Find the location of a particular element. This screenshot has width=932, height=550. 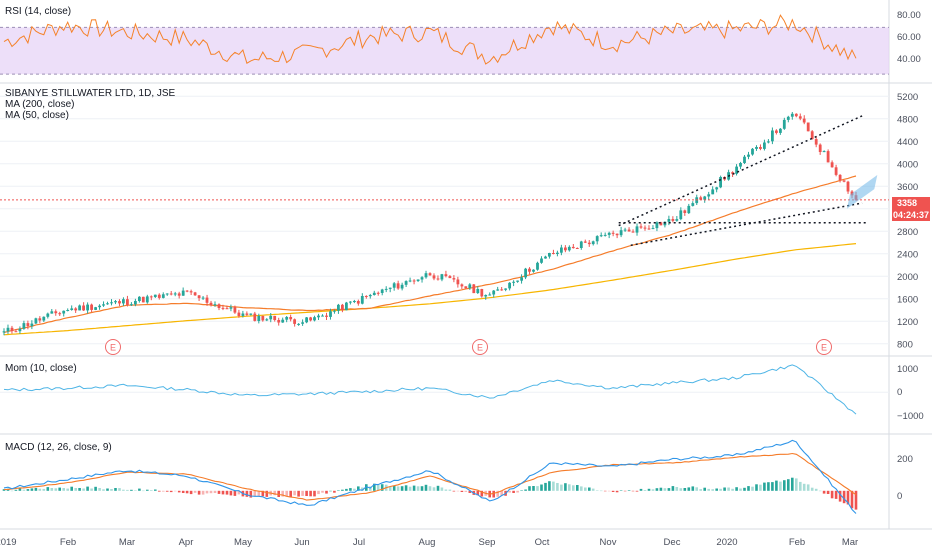

momentum-tick-neg1000: −1000 is located at coordinates (910, 416).